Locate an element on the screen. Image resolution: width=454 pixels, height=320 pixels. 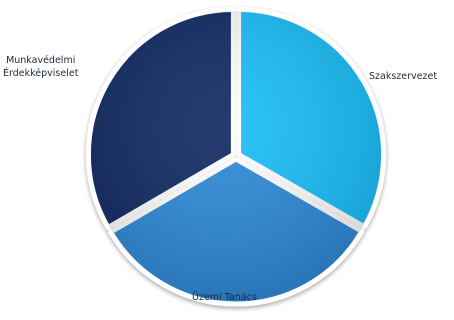
slice-label-line: Üzemi Tanács is located at coordinates (224, 297).